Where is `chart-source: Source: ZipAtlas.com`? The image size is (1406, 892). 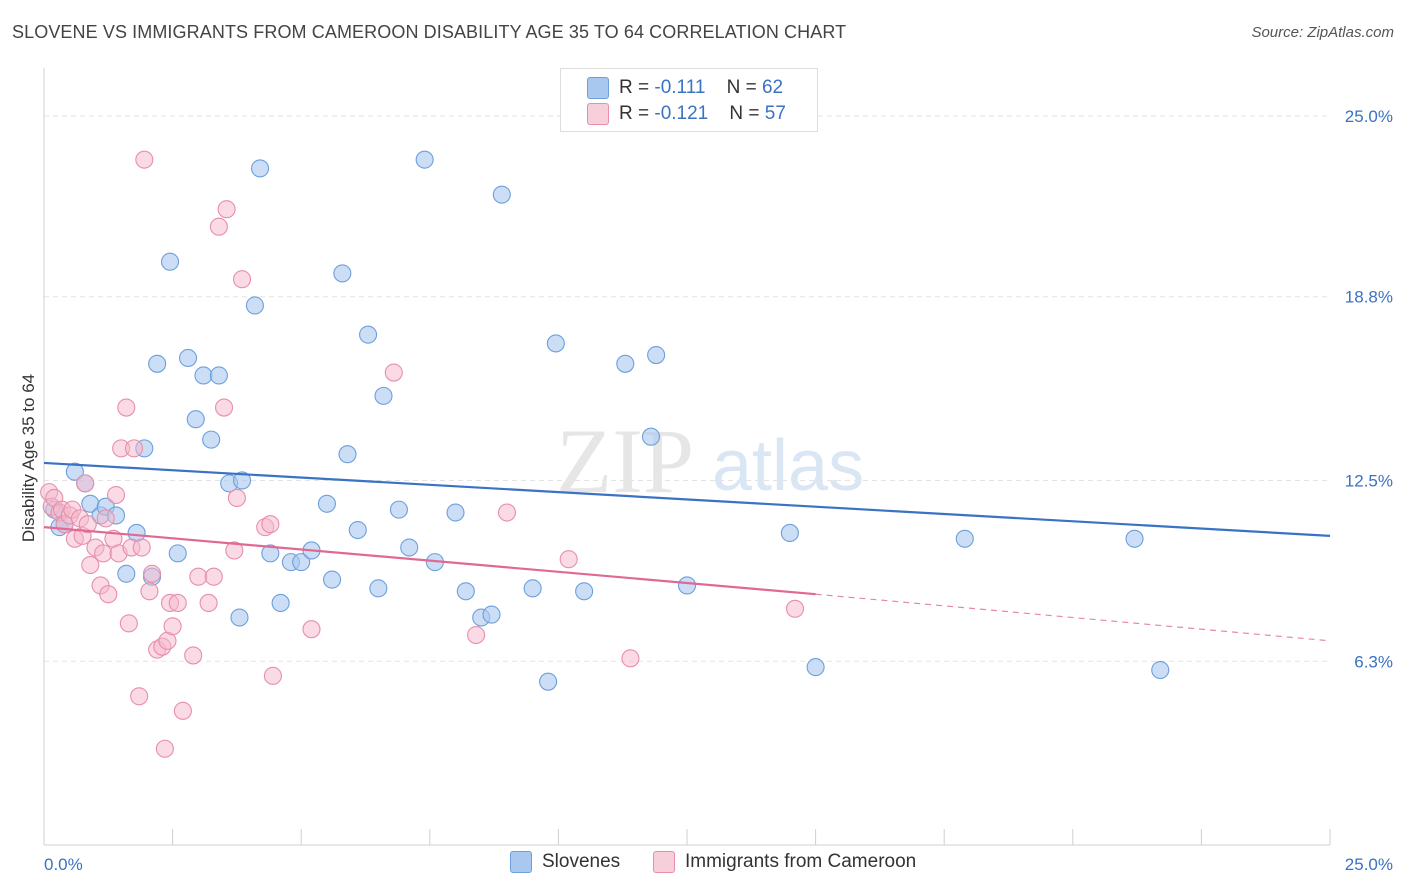 chart-source: Source: ZipAtlas.com is located at coordinates (1322, 32).